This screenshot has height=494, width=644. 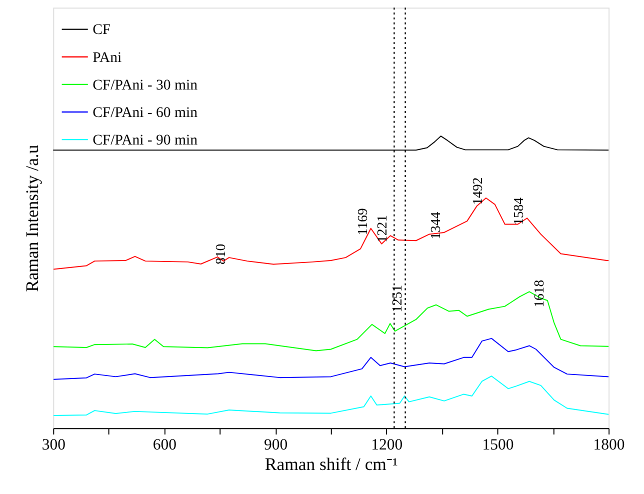 What do you see at coordinates (387, 445) in the screenshot?
I see `x-tick-label: 1200` at bounding box center [387, 445].